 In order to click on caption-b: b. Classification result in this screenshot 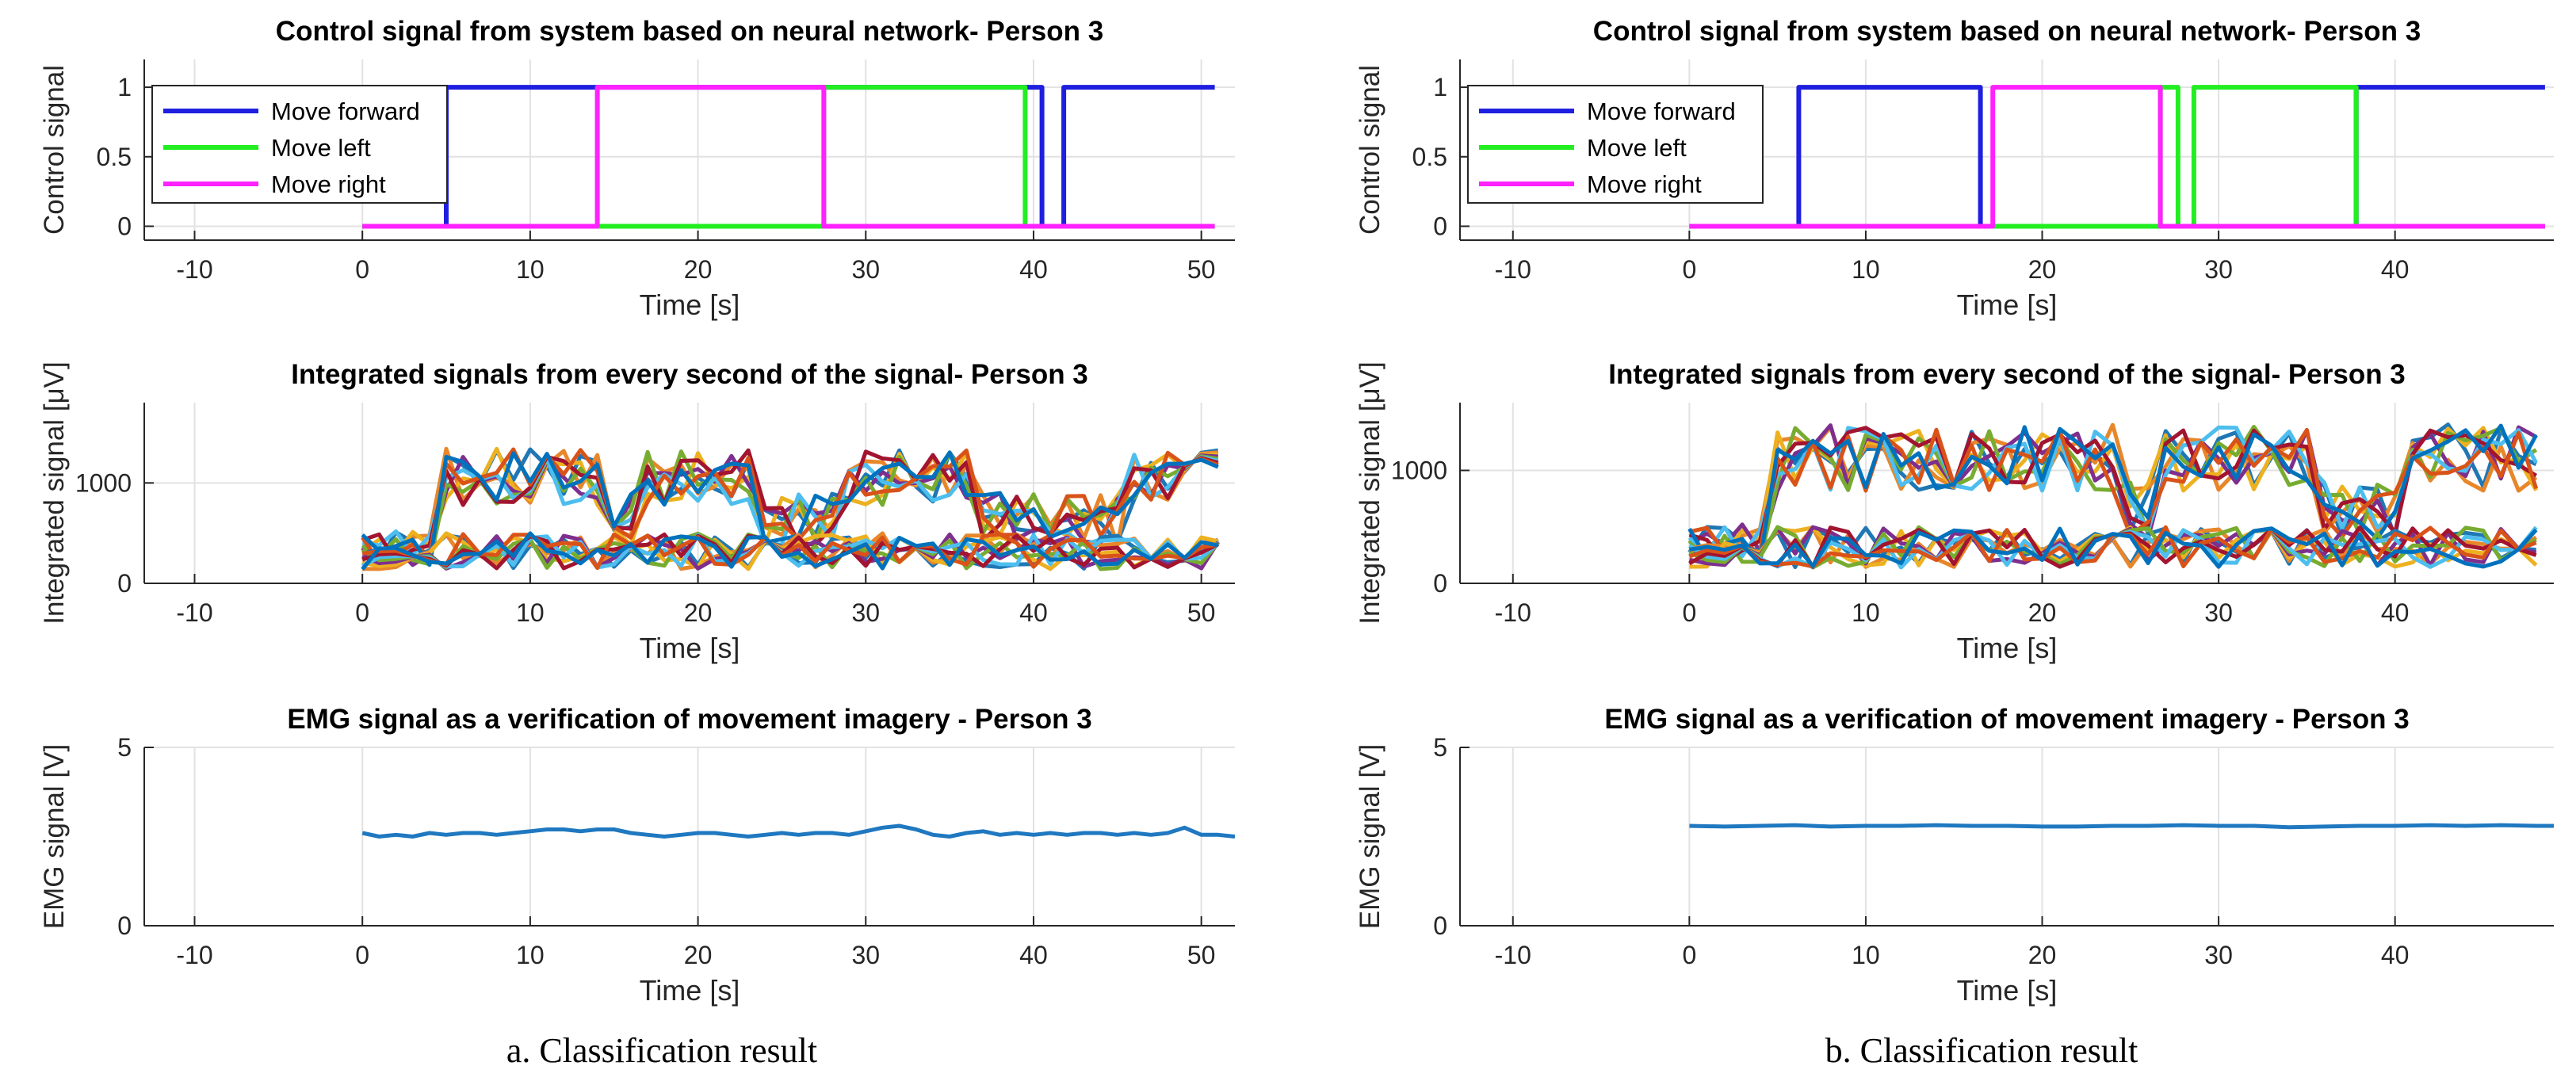, I will do `click(1982, 1050)`.